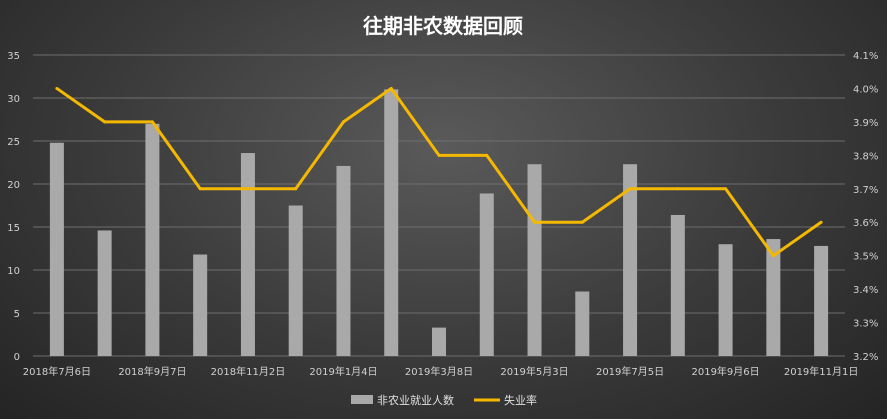 Image resolution: width=887 pixels, height=419 pixels. Describe the element at coordinates (534, 371) in the screenshot. I see `x-tick-label: 2019年5月3日` at that location.